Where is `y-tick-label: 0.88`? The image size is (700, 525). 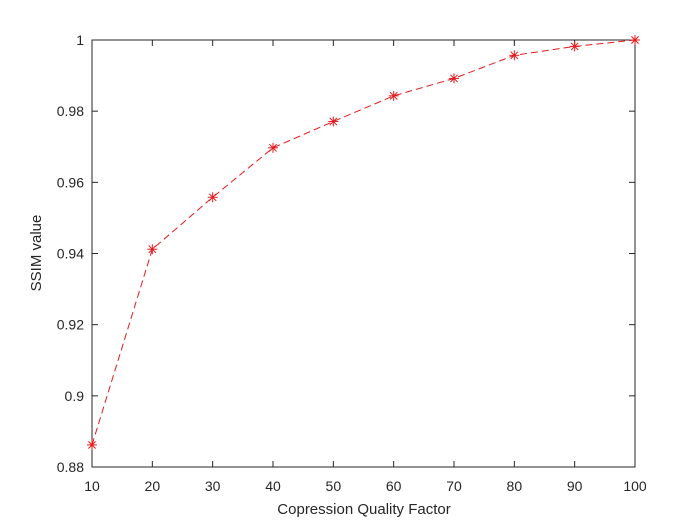 y-tick-label: 0.88 is located at coordinates (70, 467).